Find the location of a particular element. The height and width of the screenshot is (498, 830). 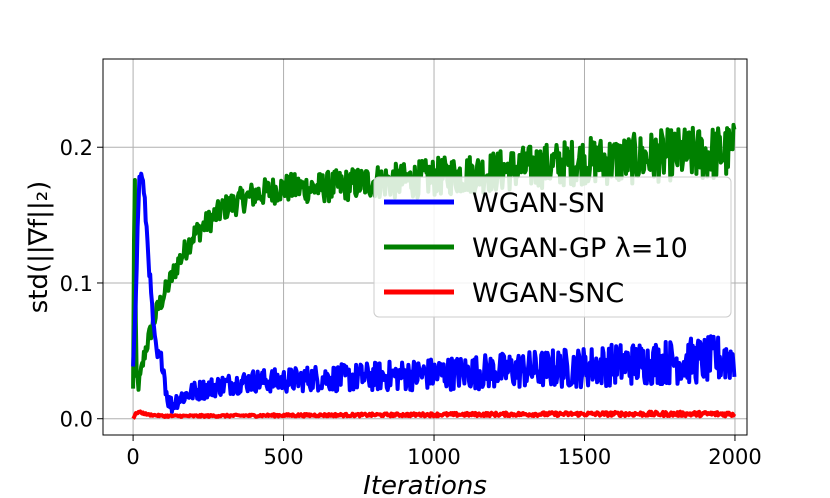

x-tick-label: 1000 is located at coordinates (433, 457).